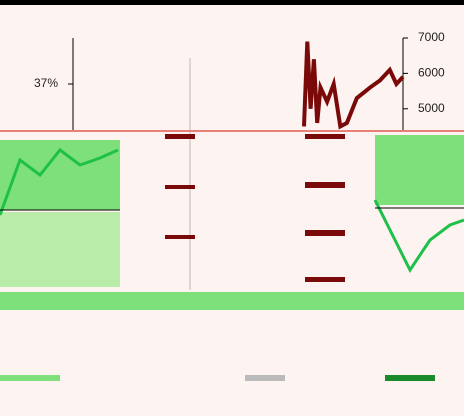 This screenshot has width=464, height=416. I want to click on y2-tick-label: 5000, so click(431, 108).